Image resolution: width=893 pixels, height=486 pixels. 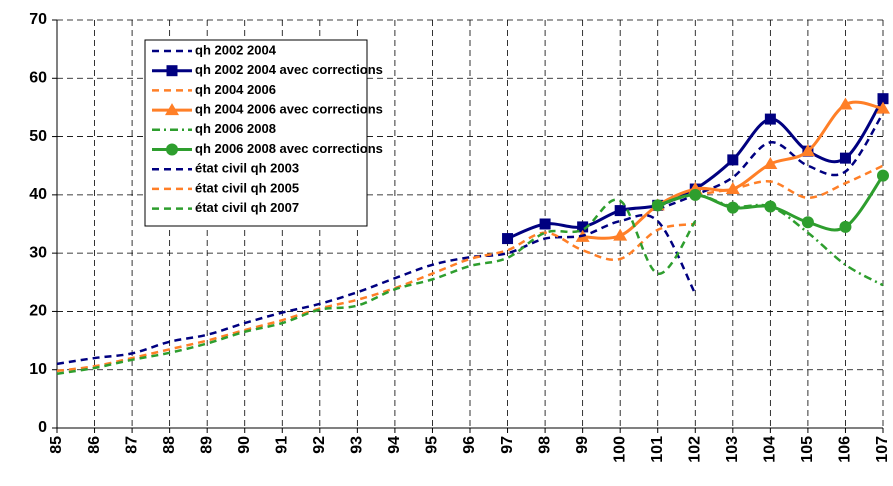 I want to click on x-tick-label: 106, so click(x=845, y=449).